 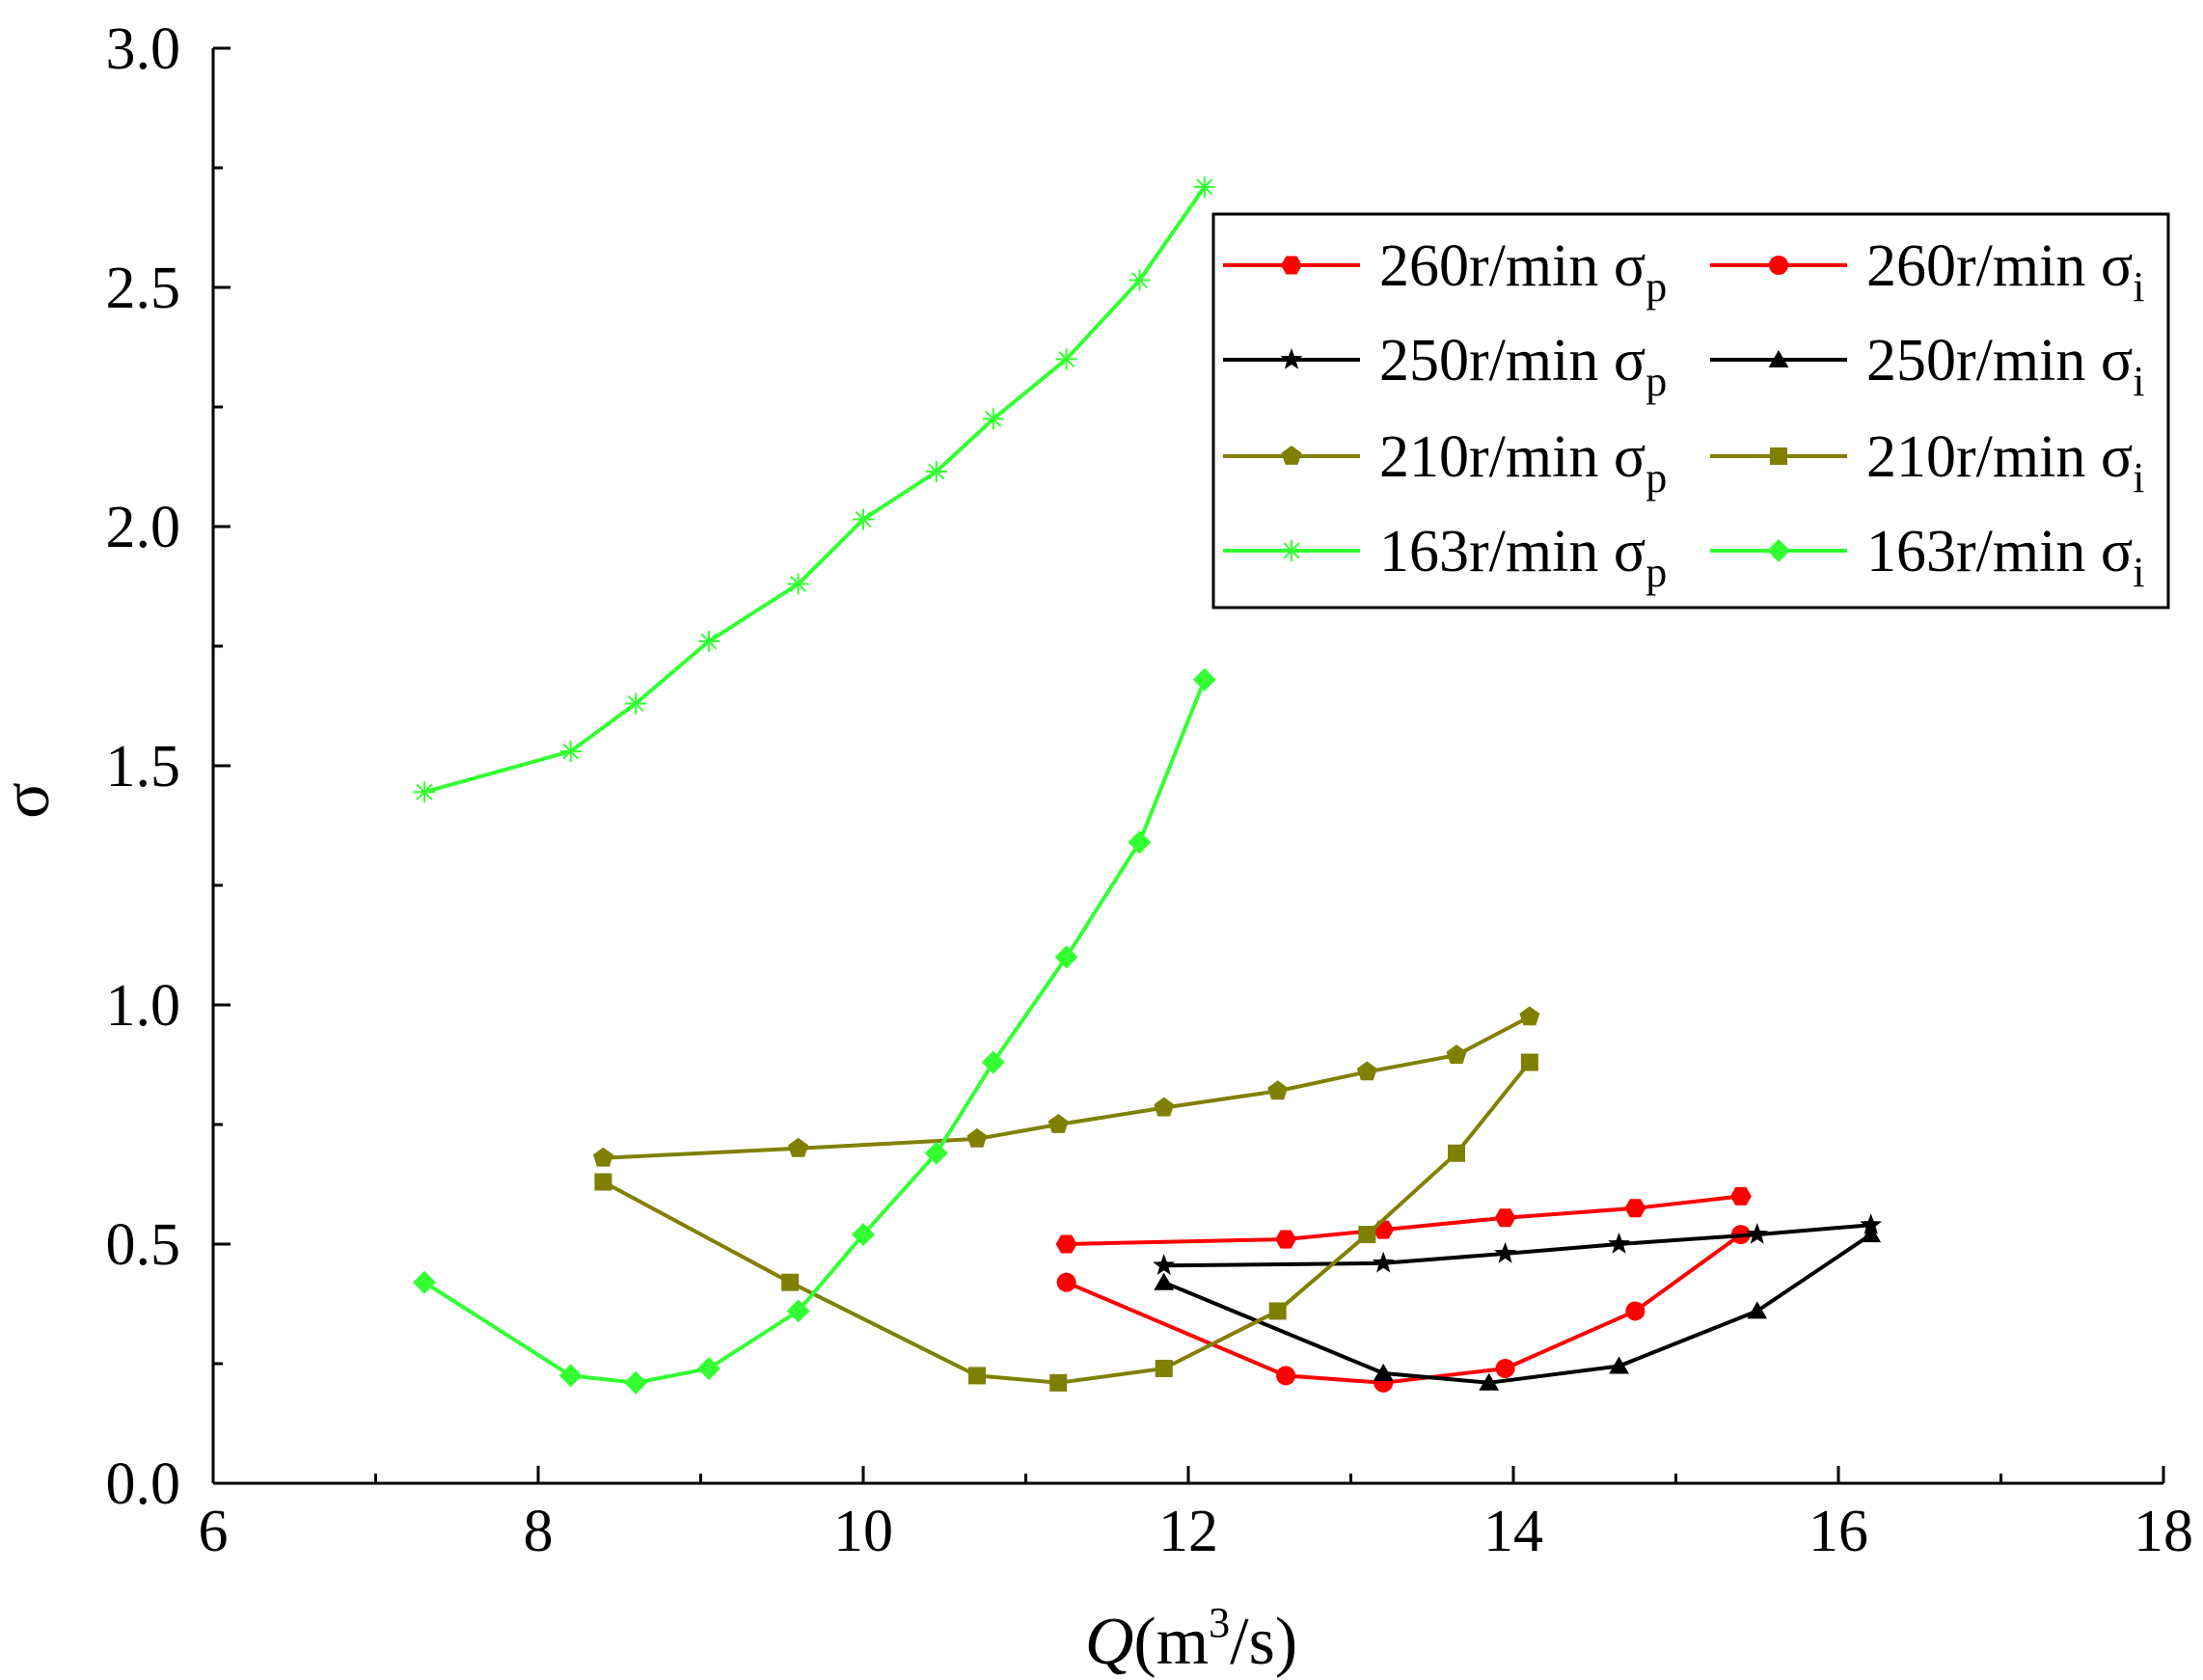 I want to click on legend-label-main: 163r/min σ, so click(x=1999, y=552).